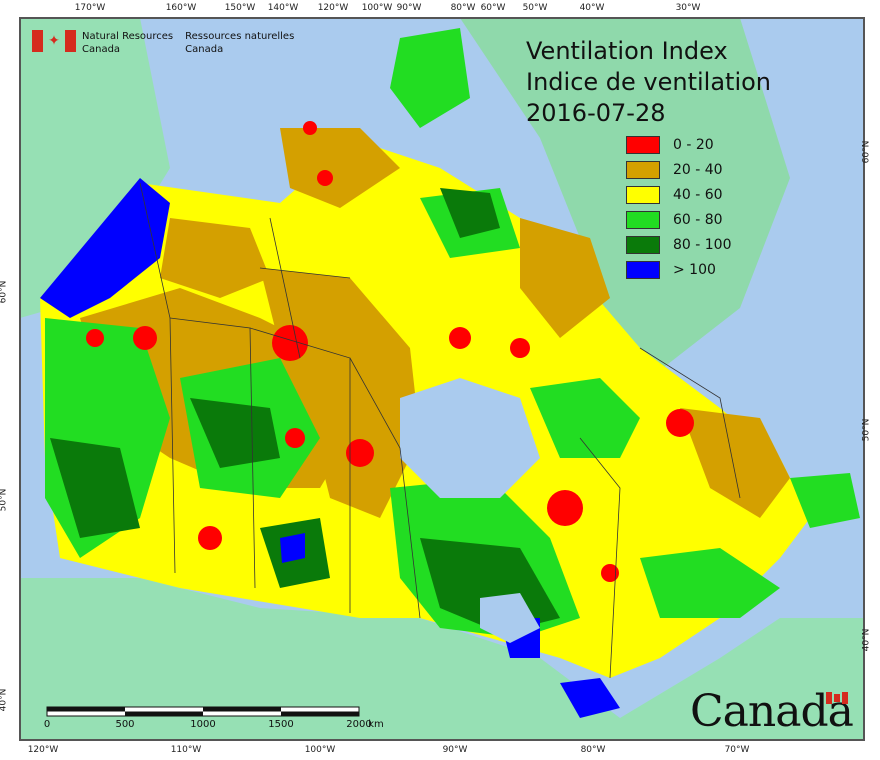  I want to click on legend-item: 40 - 60, so click(679, 194).